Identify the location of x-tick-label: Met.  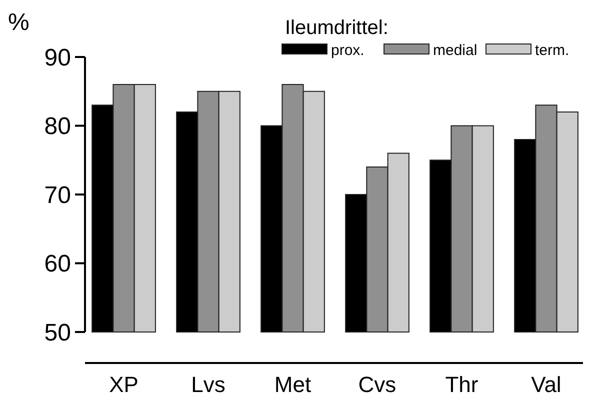
(293, 384).